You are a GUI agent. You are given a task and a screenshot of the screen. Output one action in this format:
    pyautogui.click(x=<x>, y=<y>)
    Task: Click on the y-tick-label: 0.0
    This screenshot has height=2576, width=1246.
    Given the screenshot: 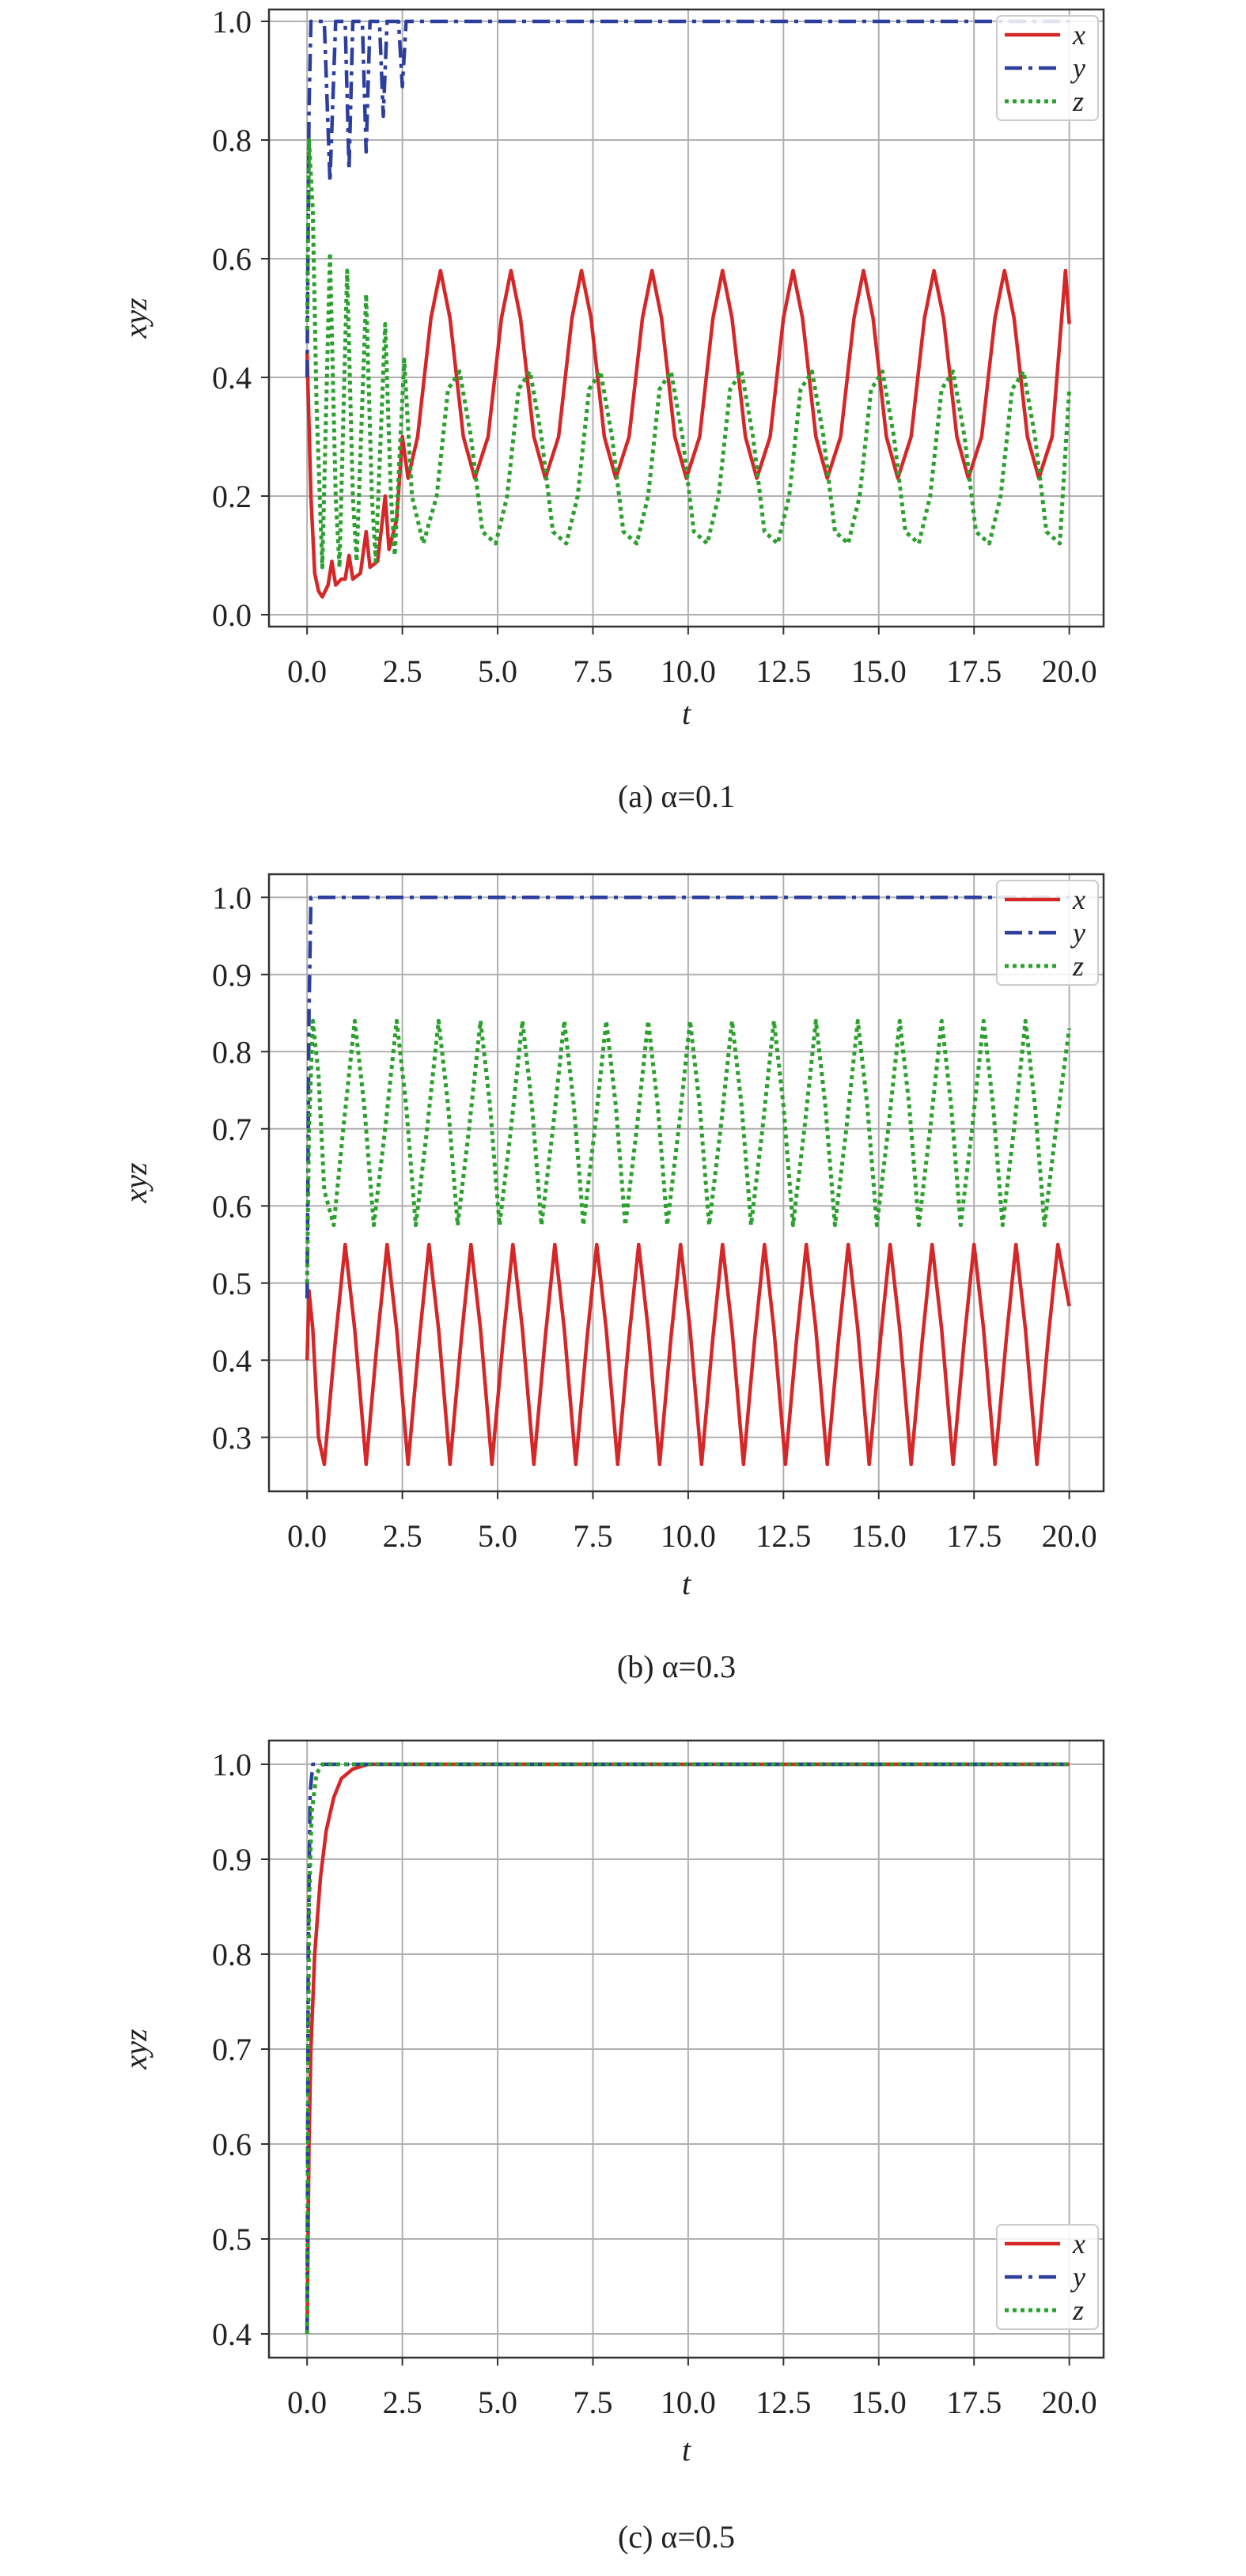 What is the action you would take?
    pyautogui.click(x=232, y=615)
    